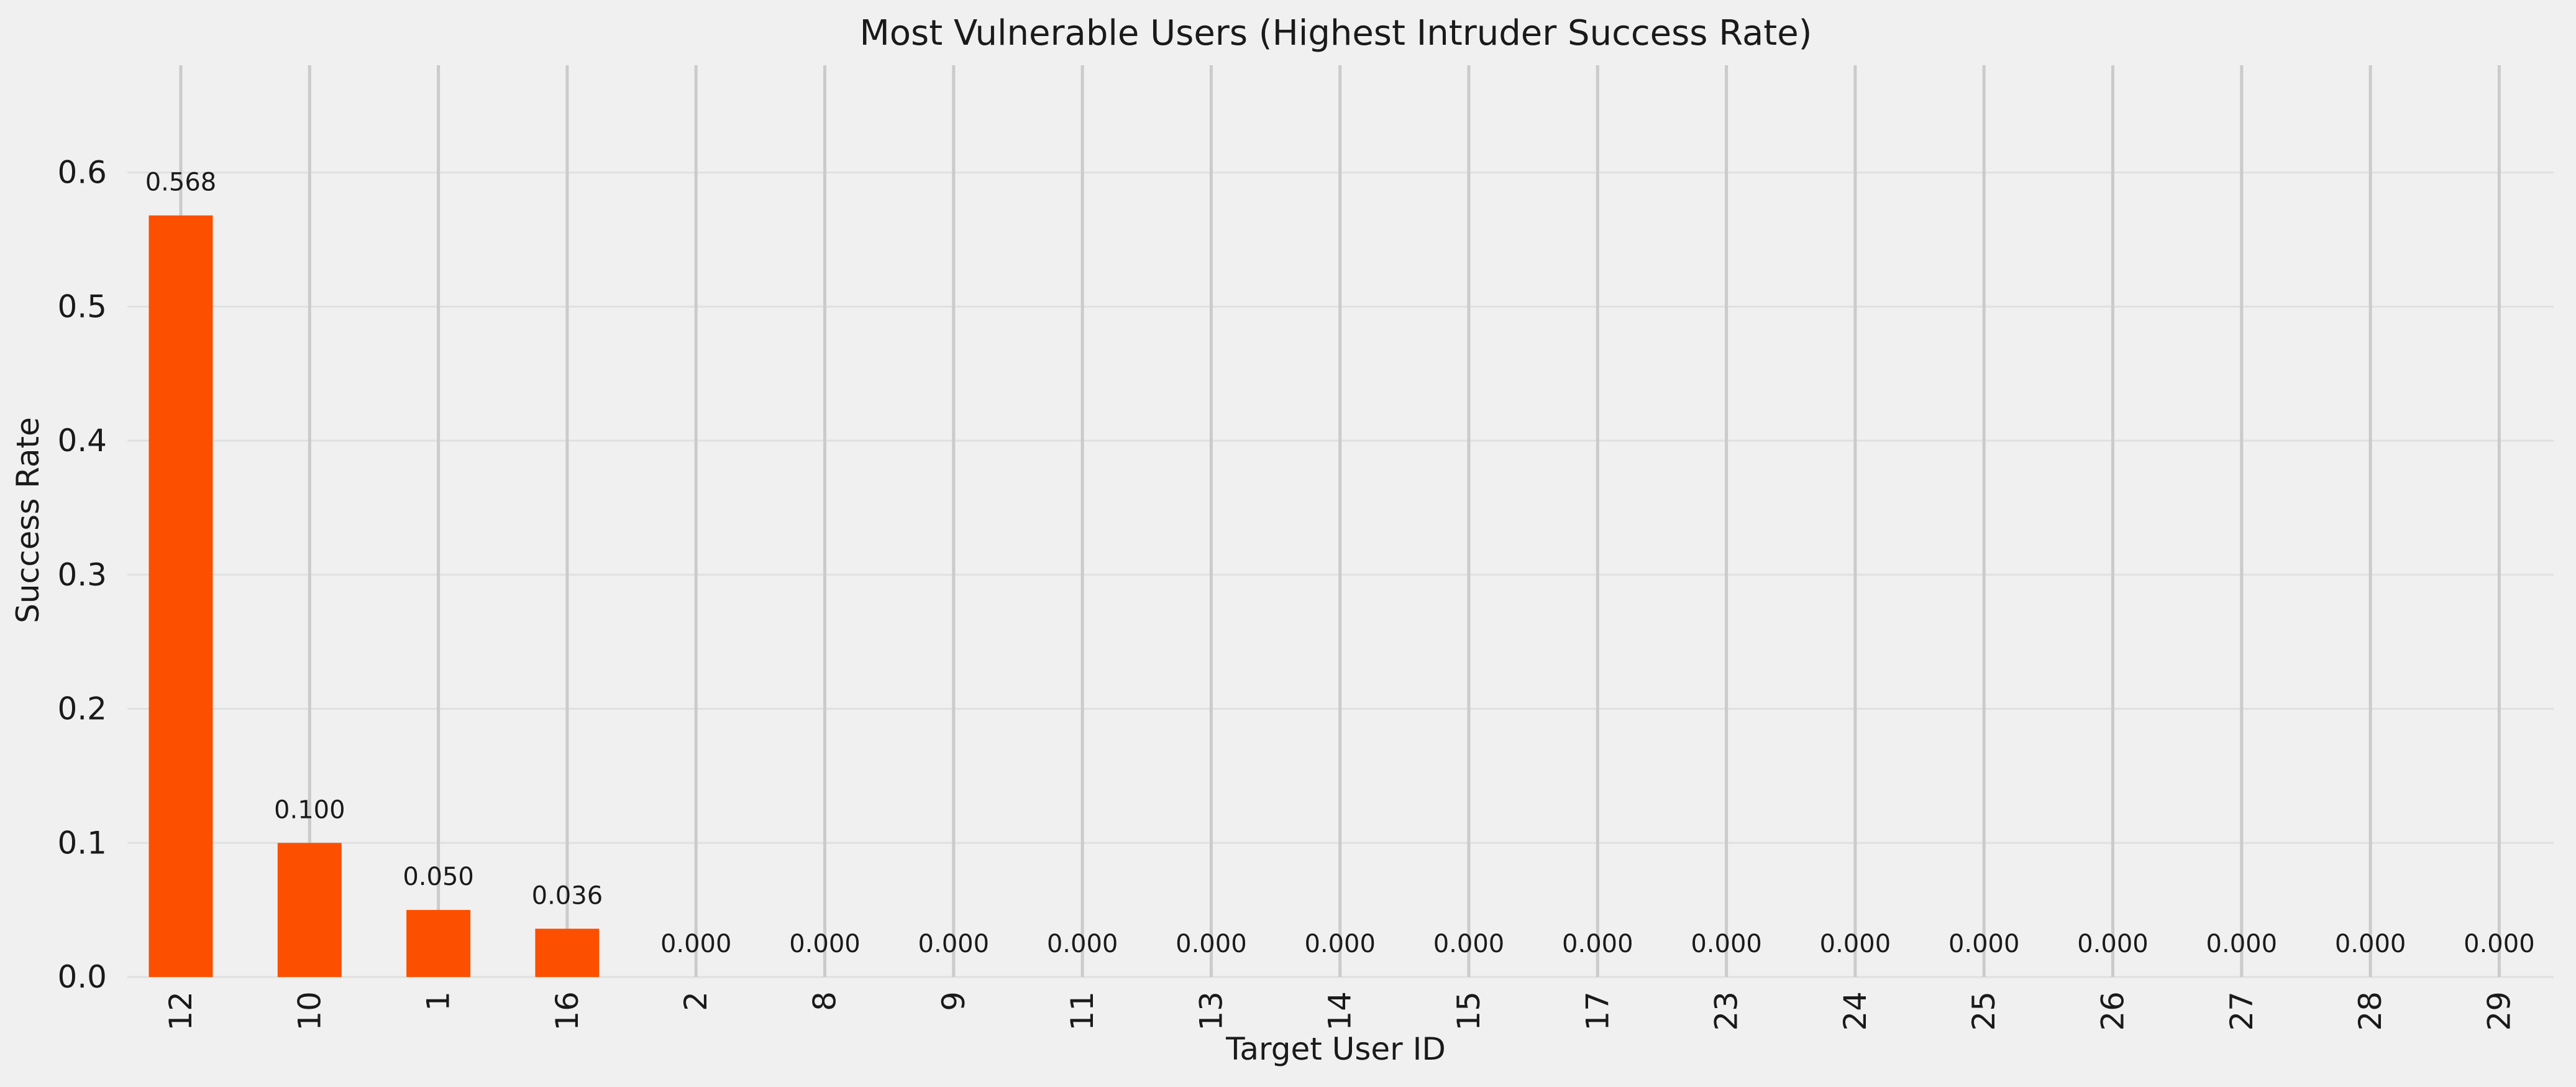 The image size is (2576, 1087). What do you see at coordinates (1211, 1011) in the screenshot?
I see `x-tick-label: 13` at bounding box center [1211, 1011].